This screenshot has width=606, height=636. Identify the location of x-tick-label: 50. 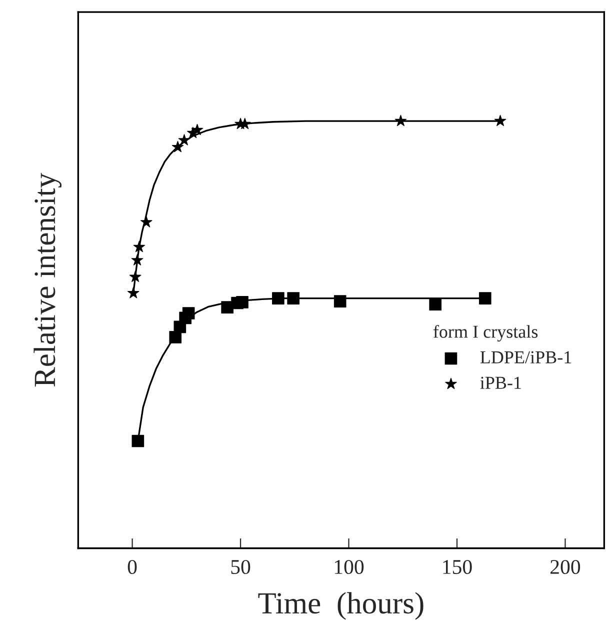
(240, 567).